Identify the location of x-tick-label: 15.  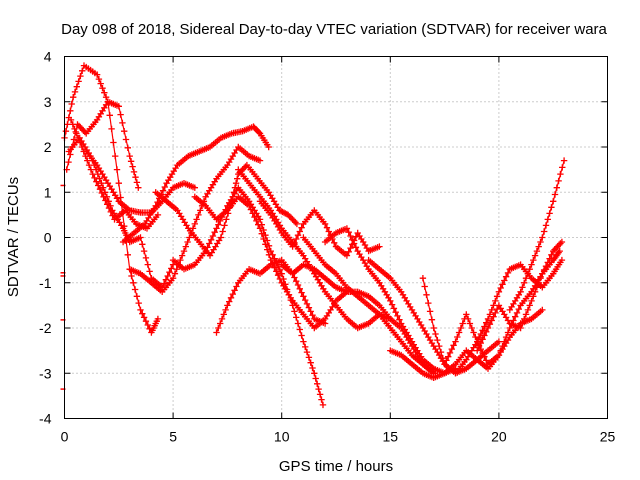
(391, 437).